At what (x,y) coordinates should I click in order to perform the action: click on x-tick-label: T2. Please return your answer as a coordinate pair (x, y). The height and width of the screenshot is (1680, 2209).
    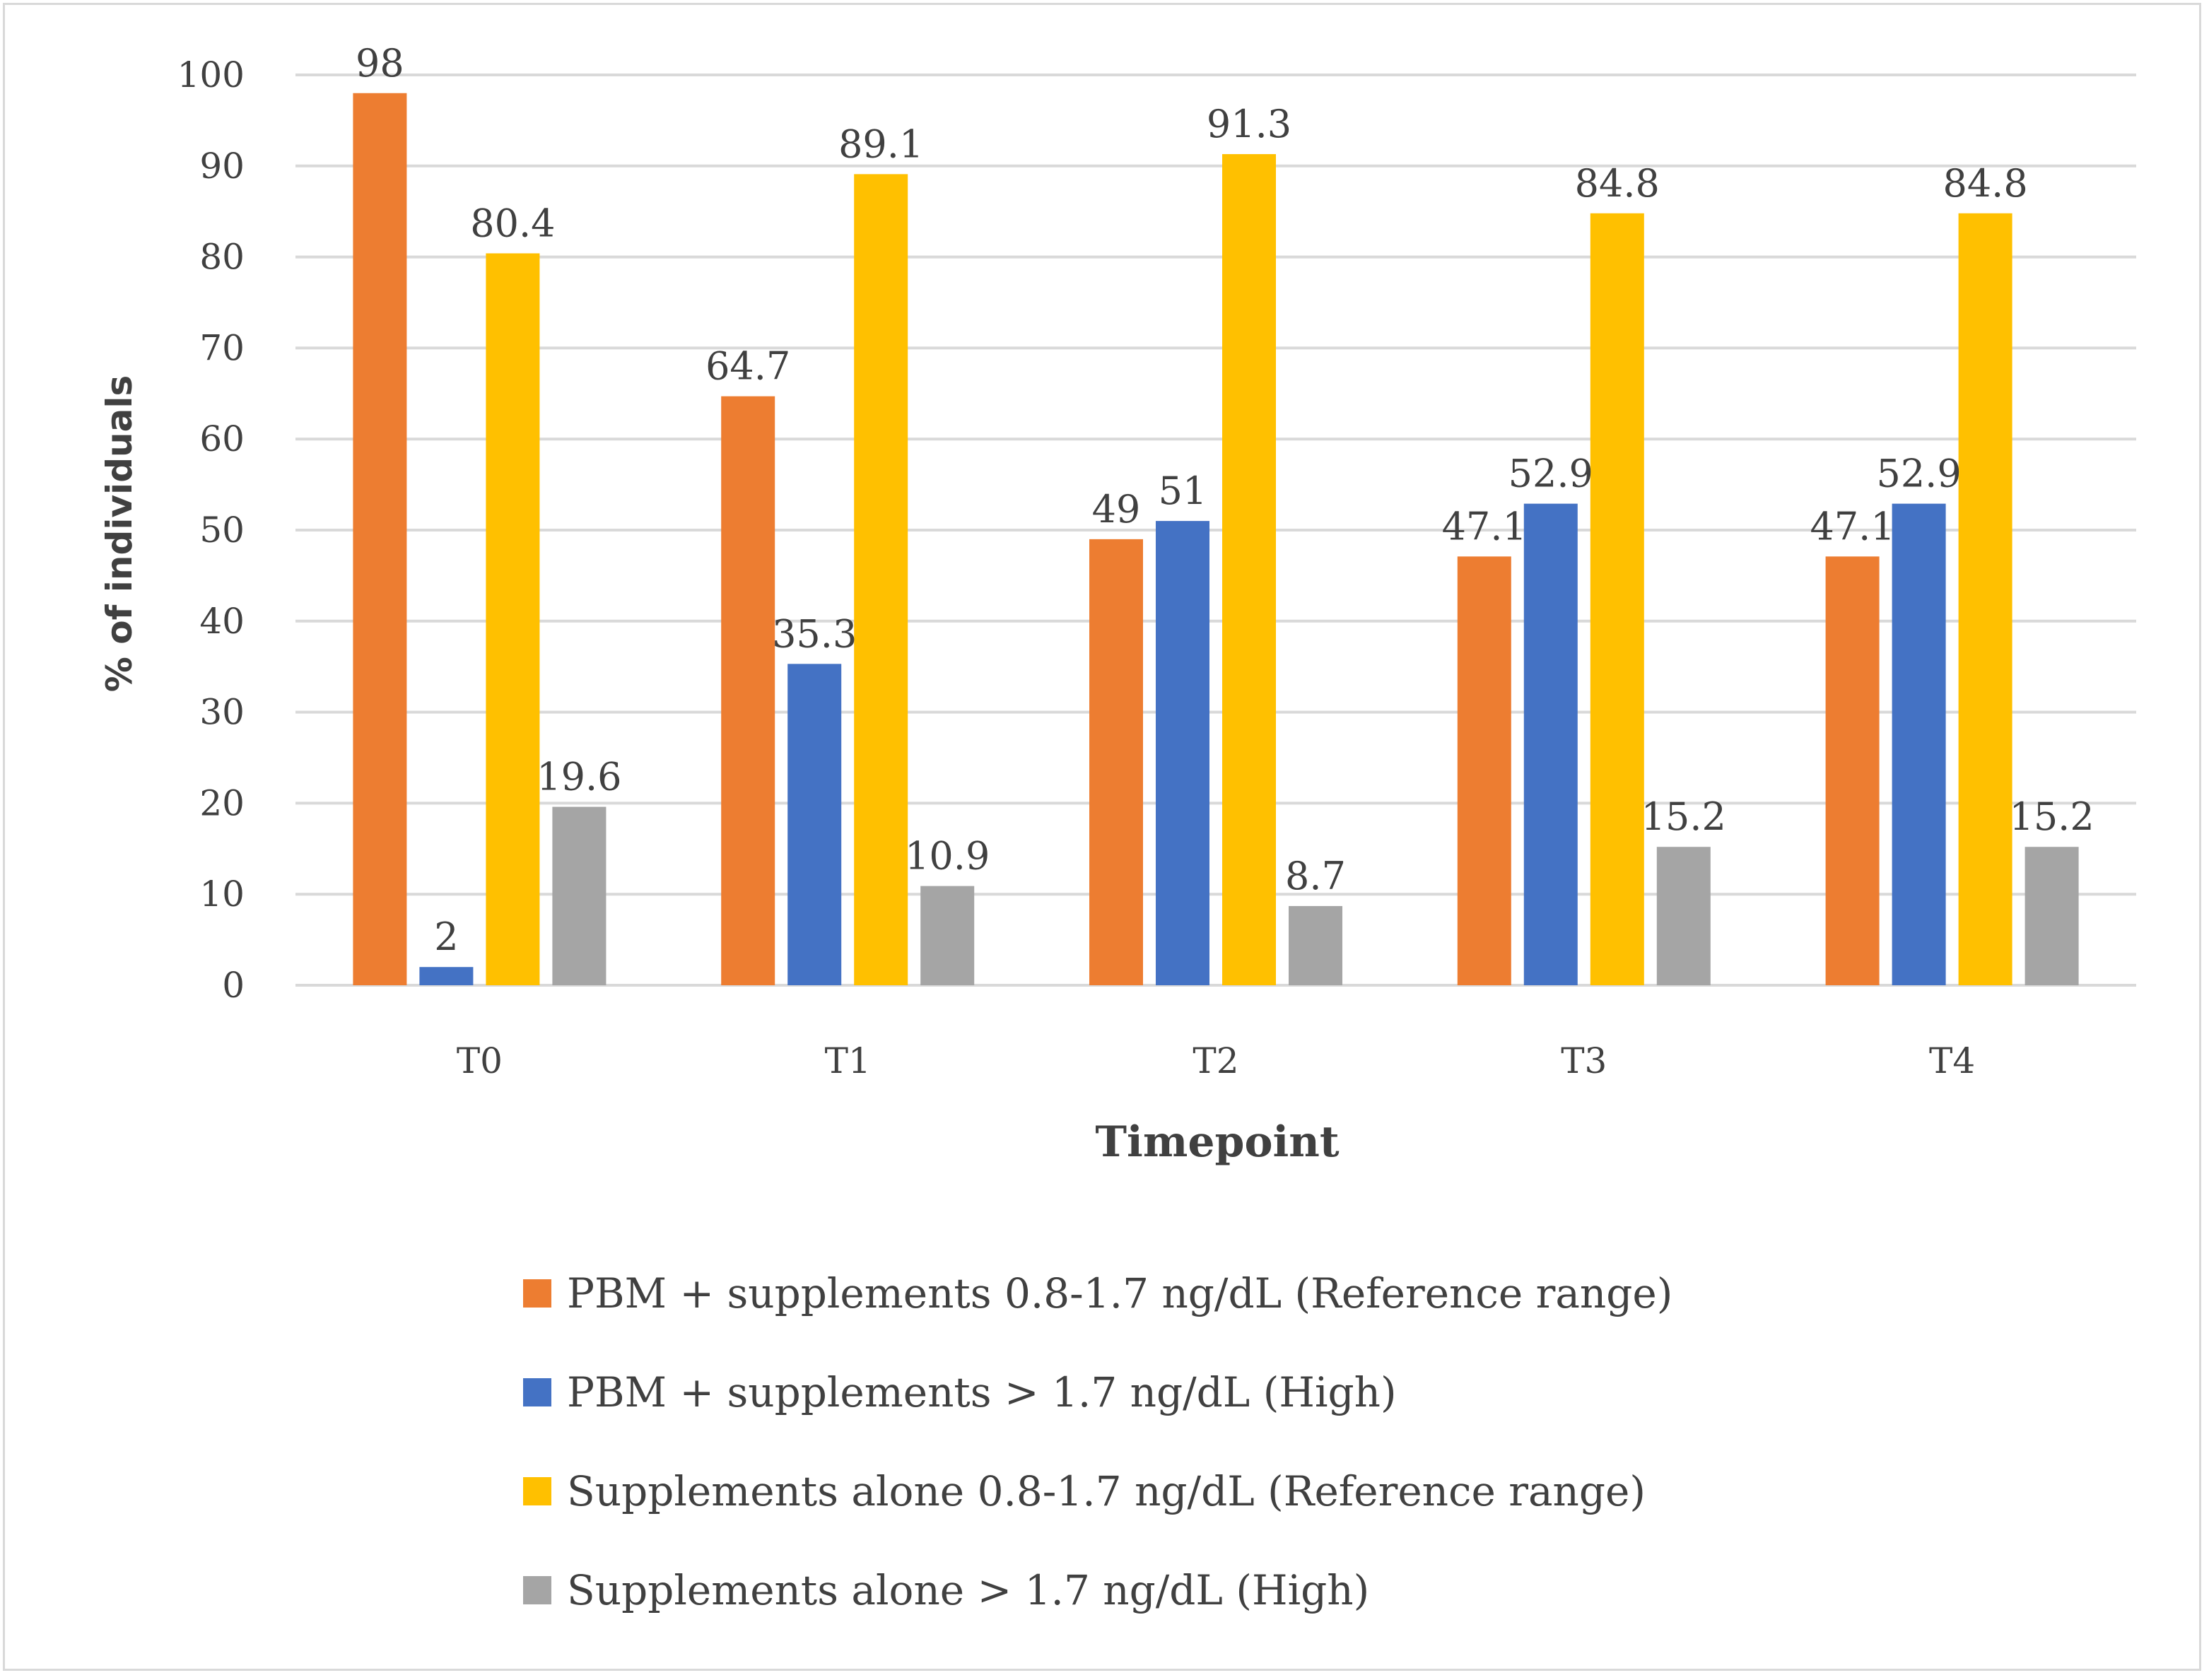
    Looking at the image, I should click on (1215, 1060).